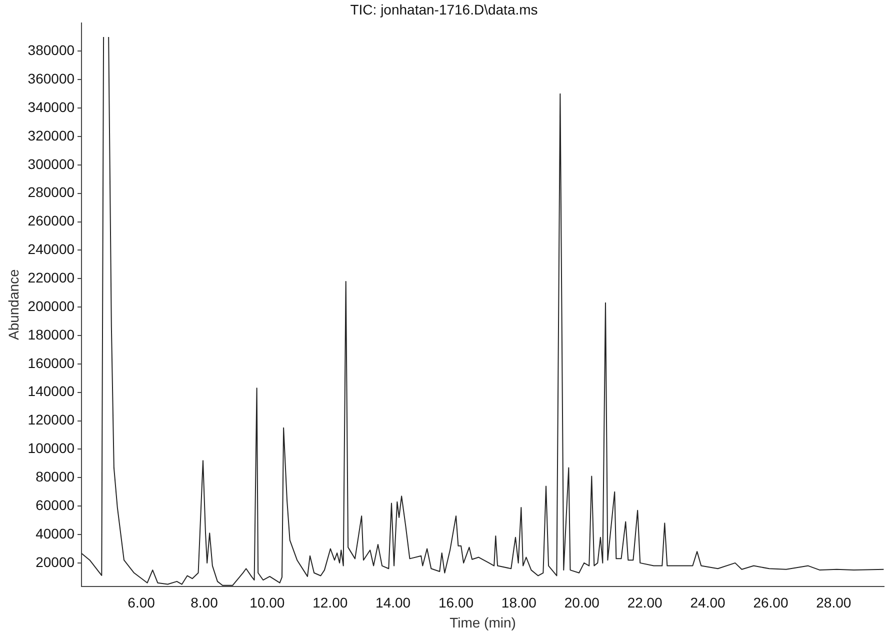 This screenshot has width=886, height=636. I want to click on y-tick-label: 120000, so click(51, 420).